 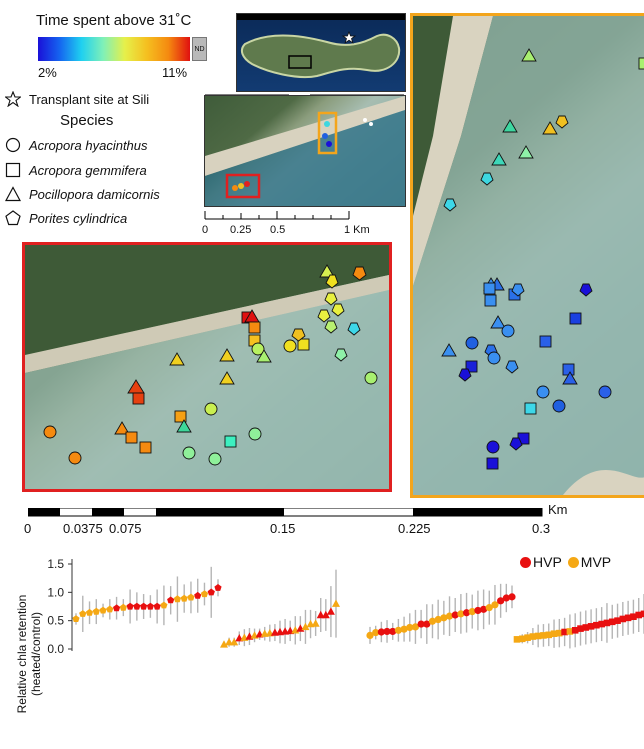 What do you see at coordinates (55, 564) in the screenshot?
I see `y-tick-label: 1.5` at bounding box center [55, 564].